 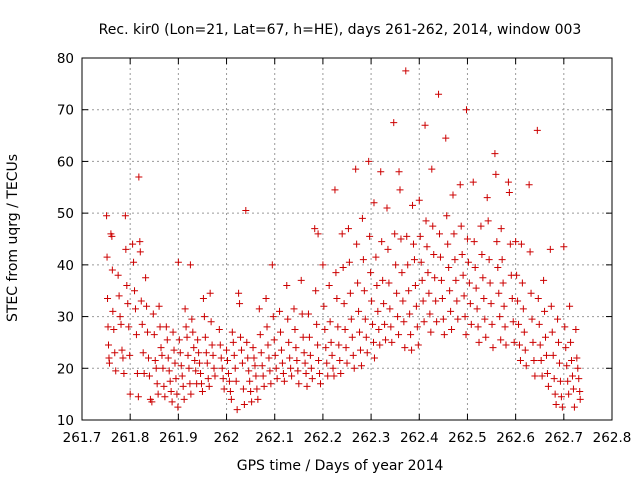 I want to click on x-tick-label: 262.3, so click(x=371, y=438).